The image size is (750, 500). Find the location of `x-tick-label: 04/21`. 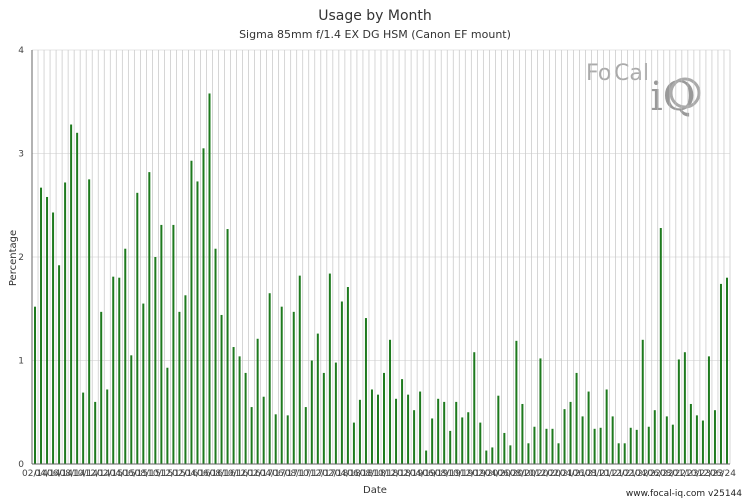

x-tick-label: 04/21 is located at coordinates (573, 474).